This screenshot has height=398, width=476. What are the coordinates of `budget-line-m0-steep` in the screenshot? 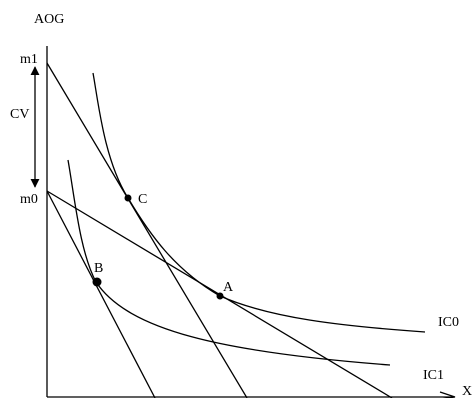 It's located at (101, 294).